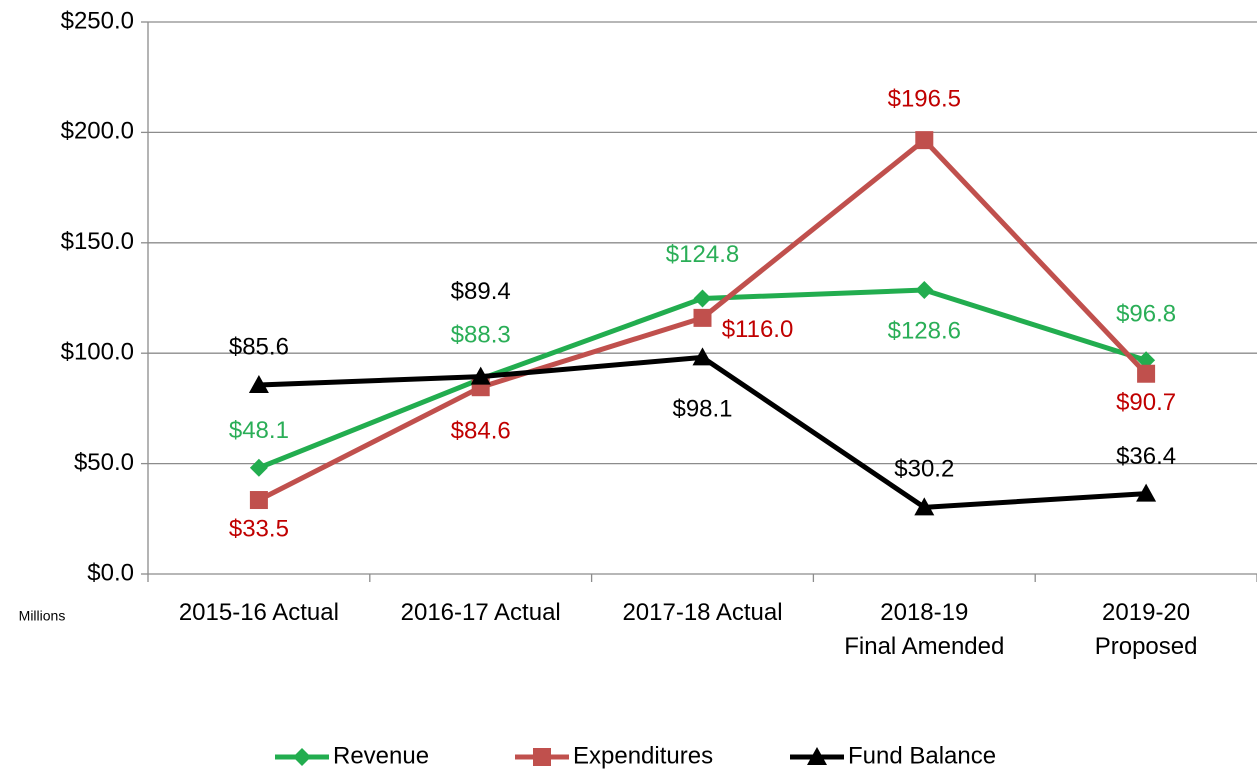 This screenshot has width=1257, height=780. What do you see at coordinates (702, 409) in the screenshot?
I see `data-label: $98.1` at bounding box center [702, 409].